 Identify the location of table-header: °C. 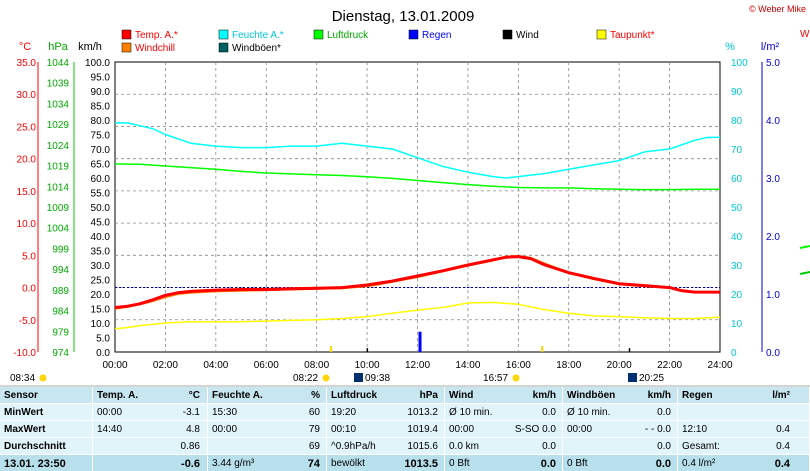
(194, 395).